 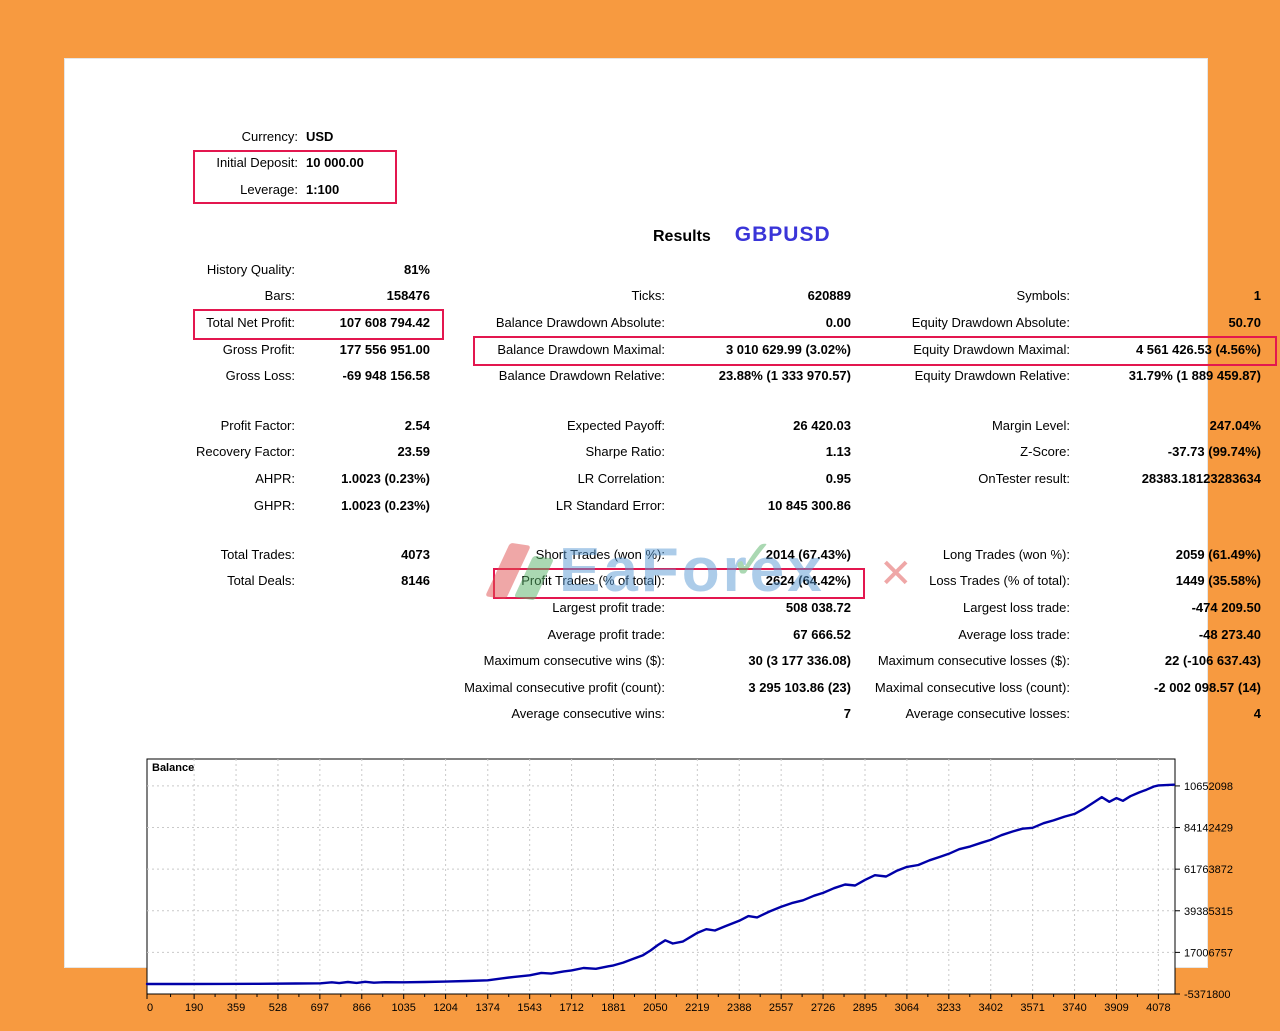 I want to click on stat-row: Ticks: 620889, so click(x=640, y=296).